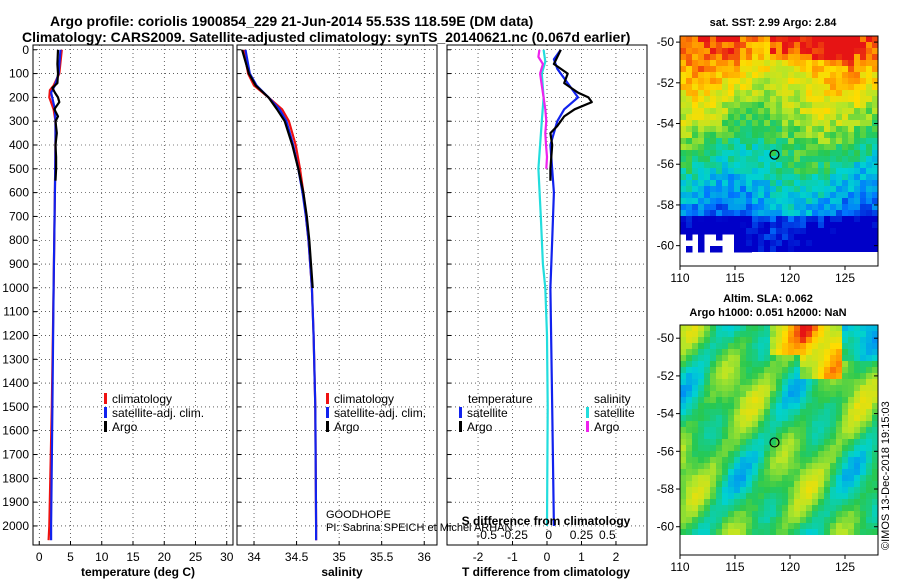 This screenshot has height=580, width=900. I want to click on series-line-argo, so click(277, 168).